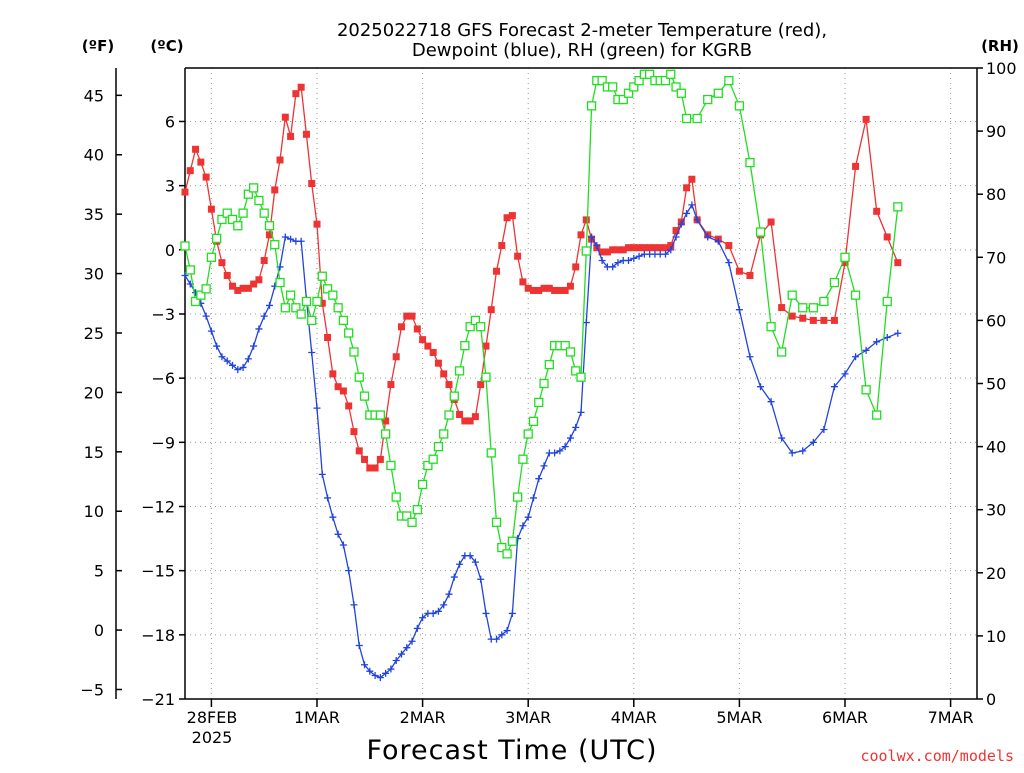 The image size is (1024, 773). What do you see at coordinates (163, 314) in the screenshot?
I see `celsius-tick-label: −3` at bounding box center [163, 314].